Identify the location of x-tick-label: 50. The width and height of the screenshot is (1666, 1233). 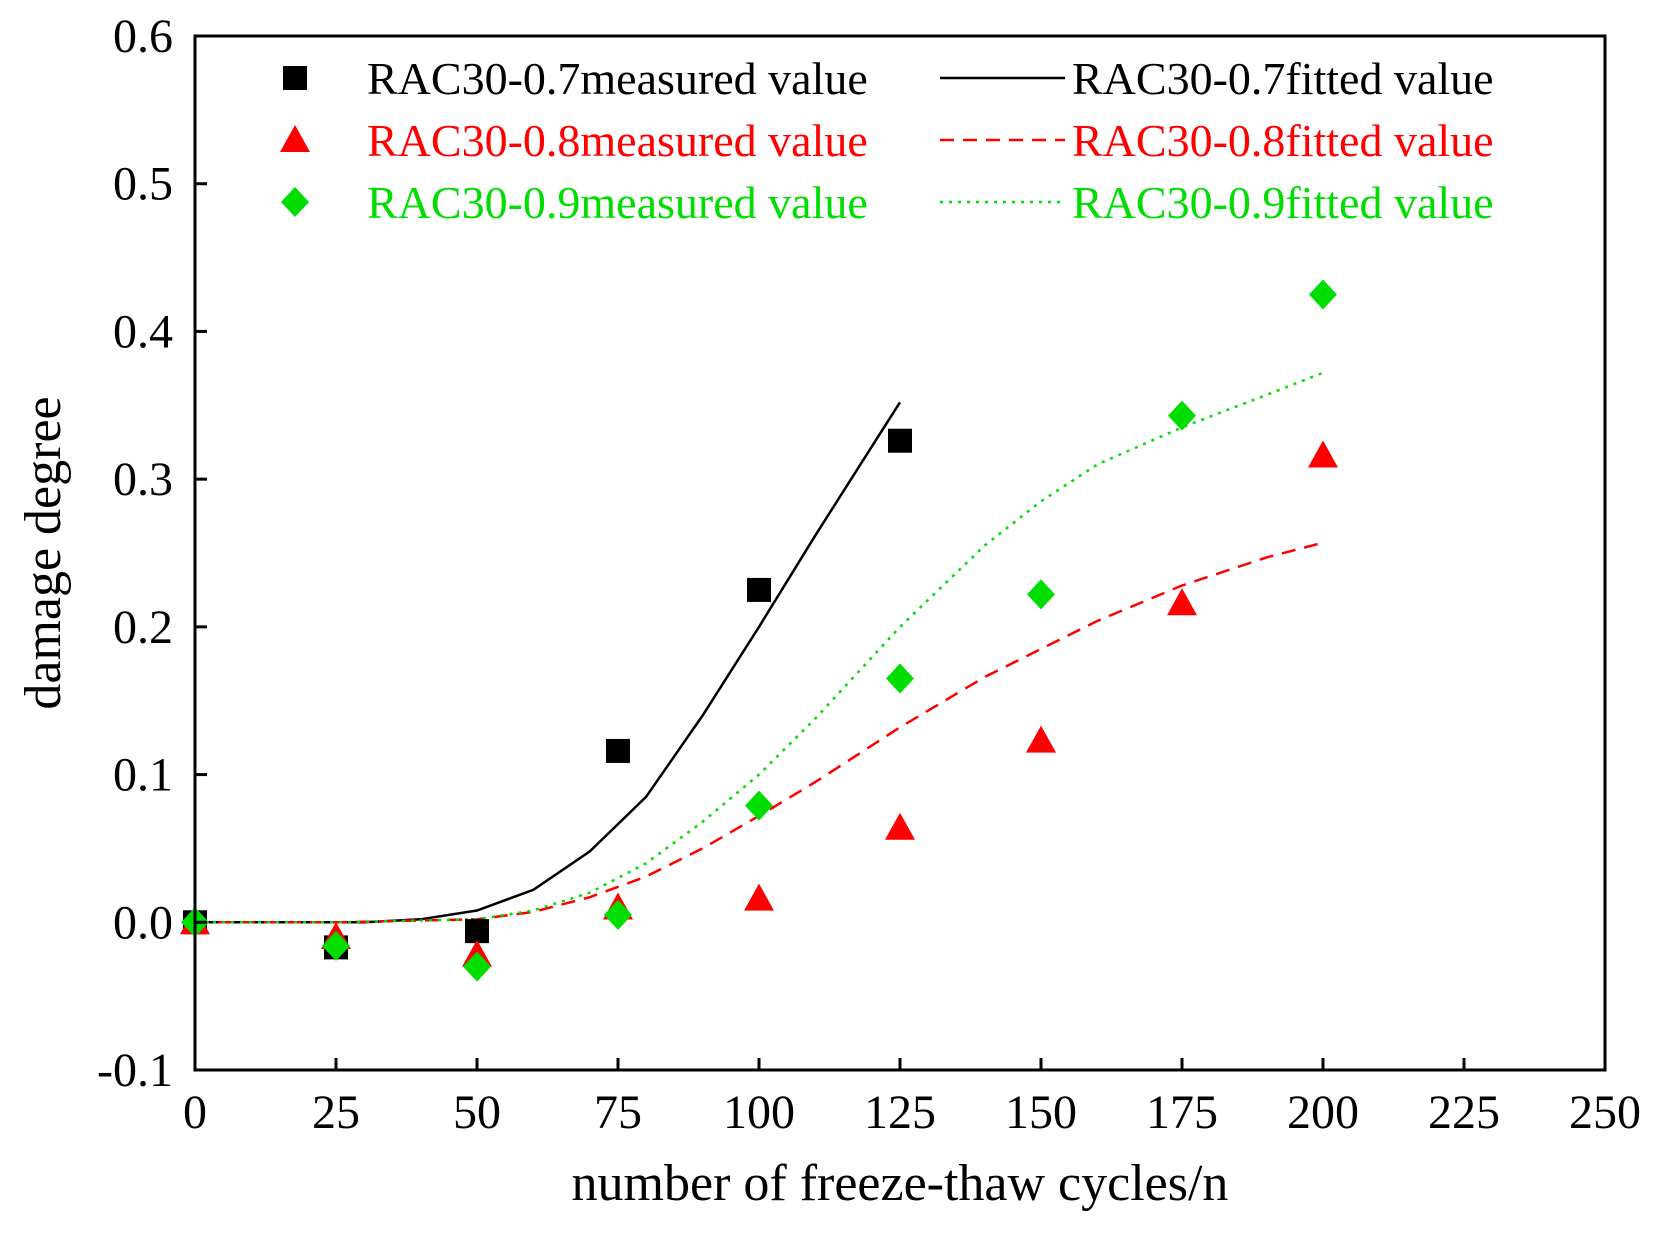
(477, 1112).